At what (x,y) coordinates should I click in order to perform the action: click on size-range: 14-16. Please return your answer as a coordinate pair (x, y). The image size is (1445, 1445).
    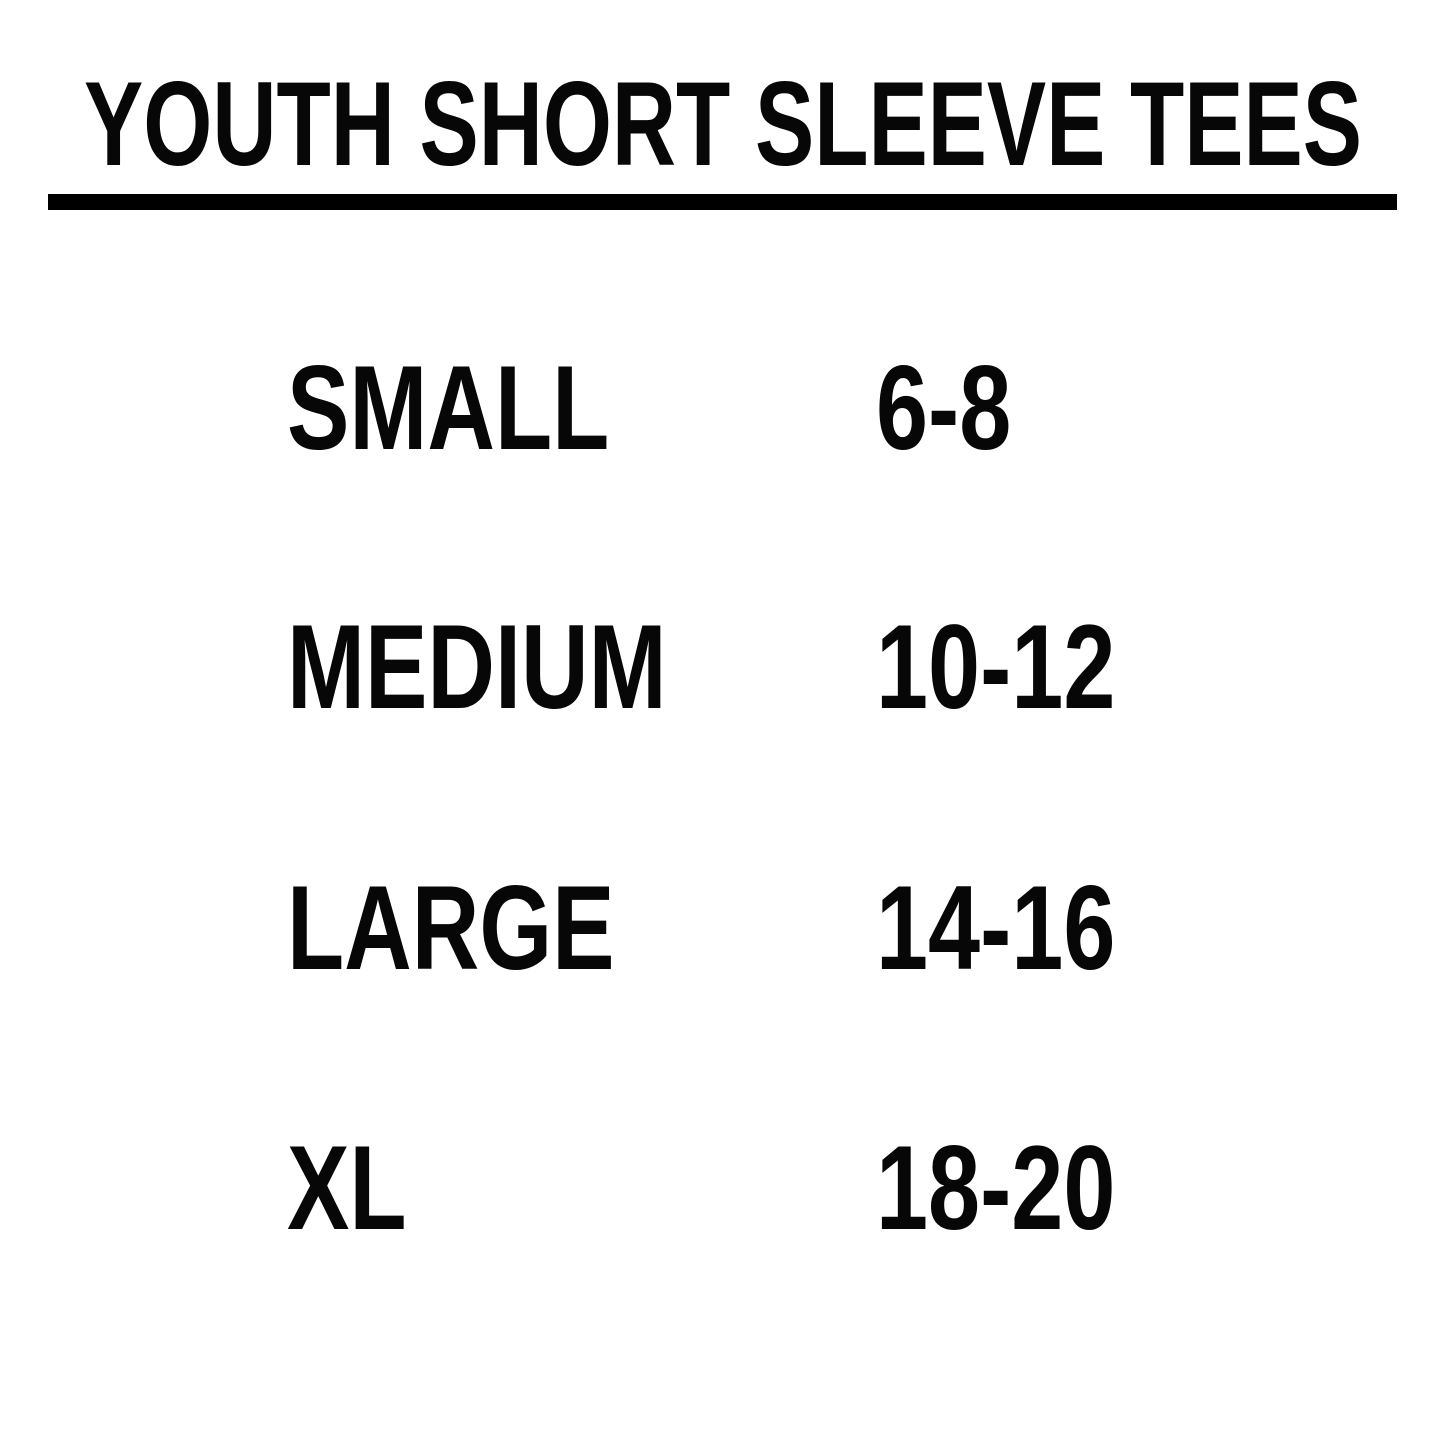
    Looking at the image, I should click on (996, 928).